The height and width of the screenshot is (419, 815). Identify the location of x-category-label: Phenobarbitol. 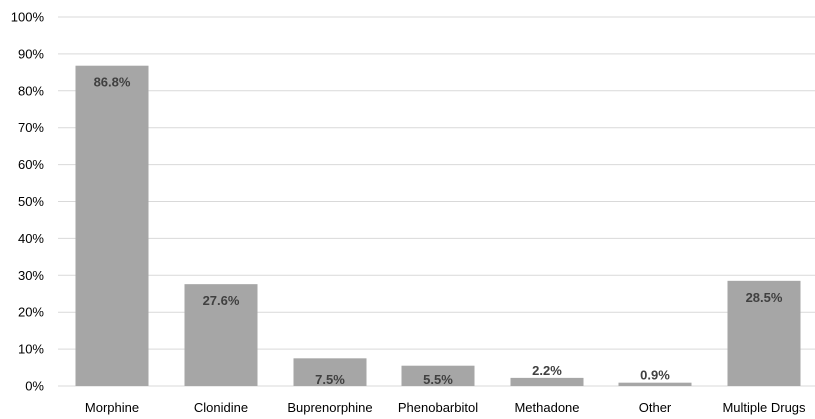
(438, 407).